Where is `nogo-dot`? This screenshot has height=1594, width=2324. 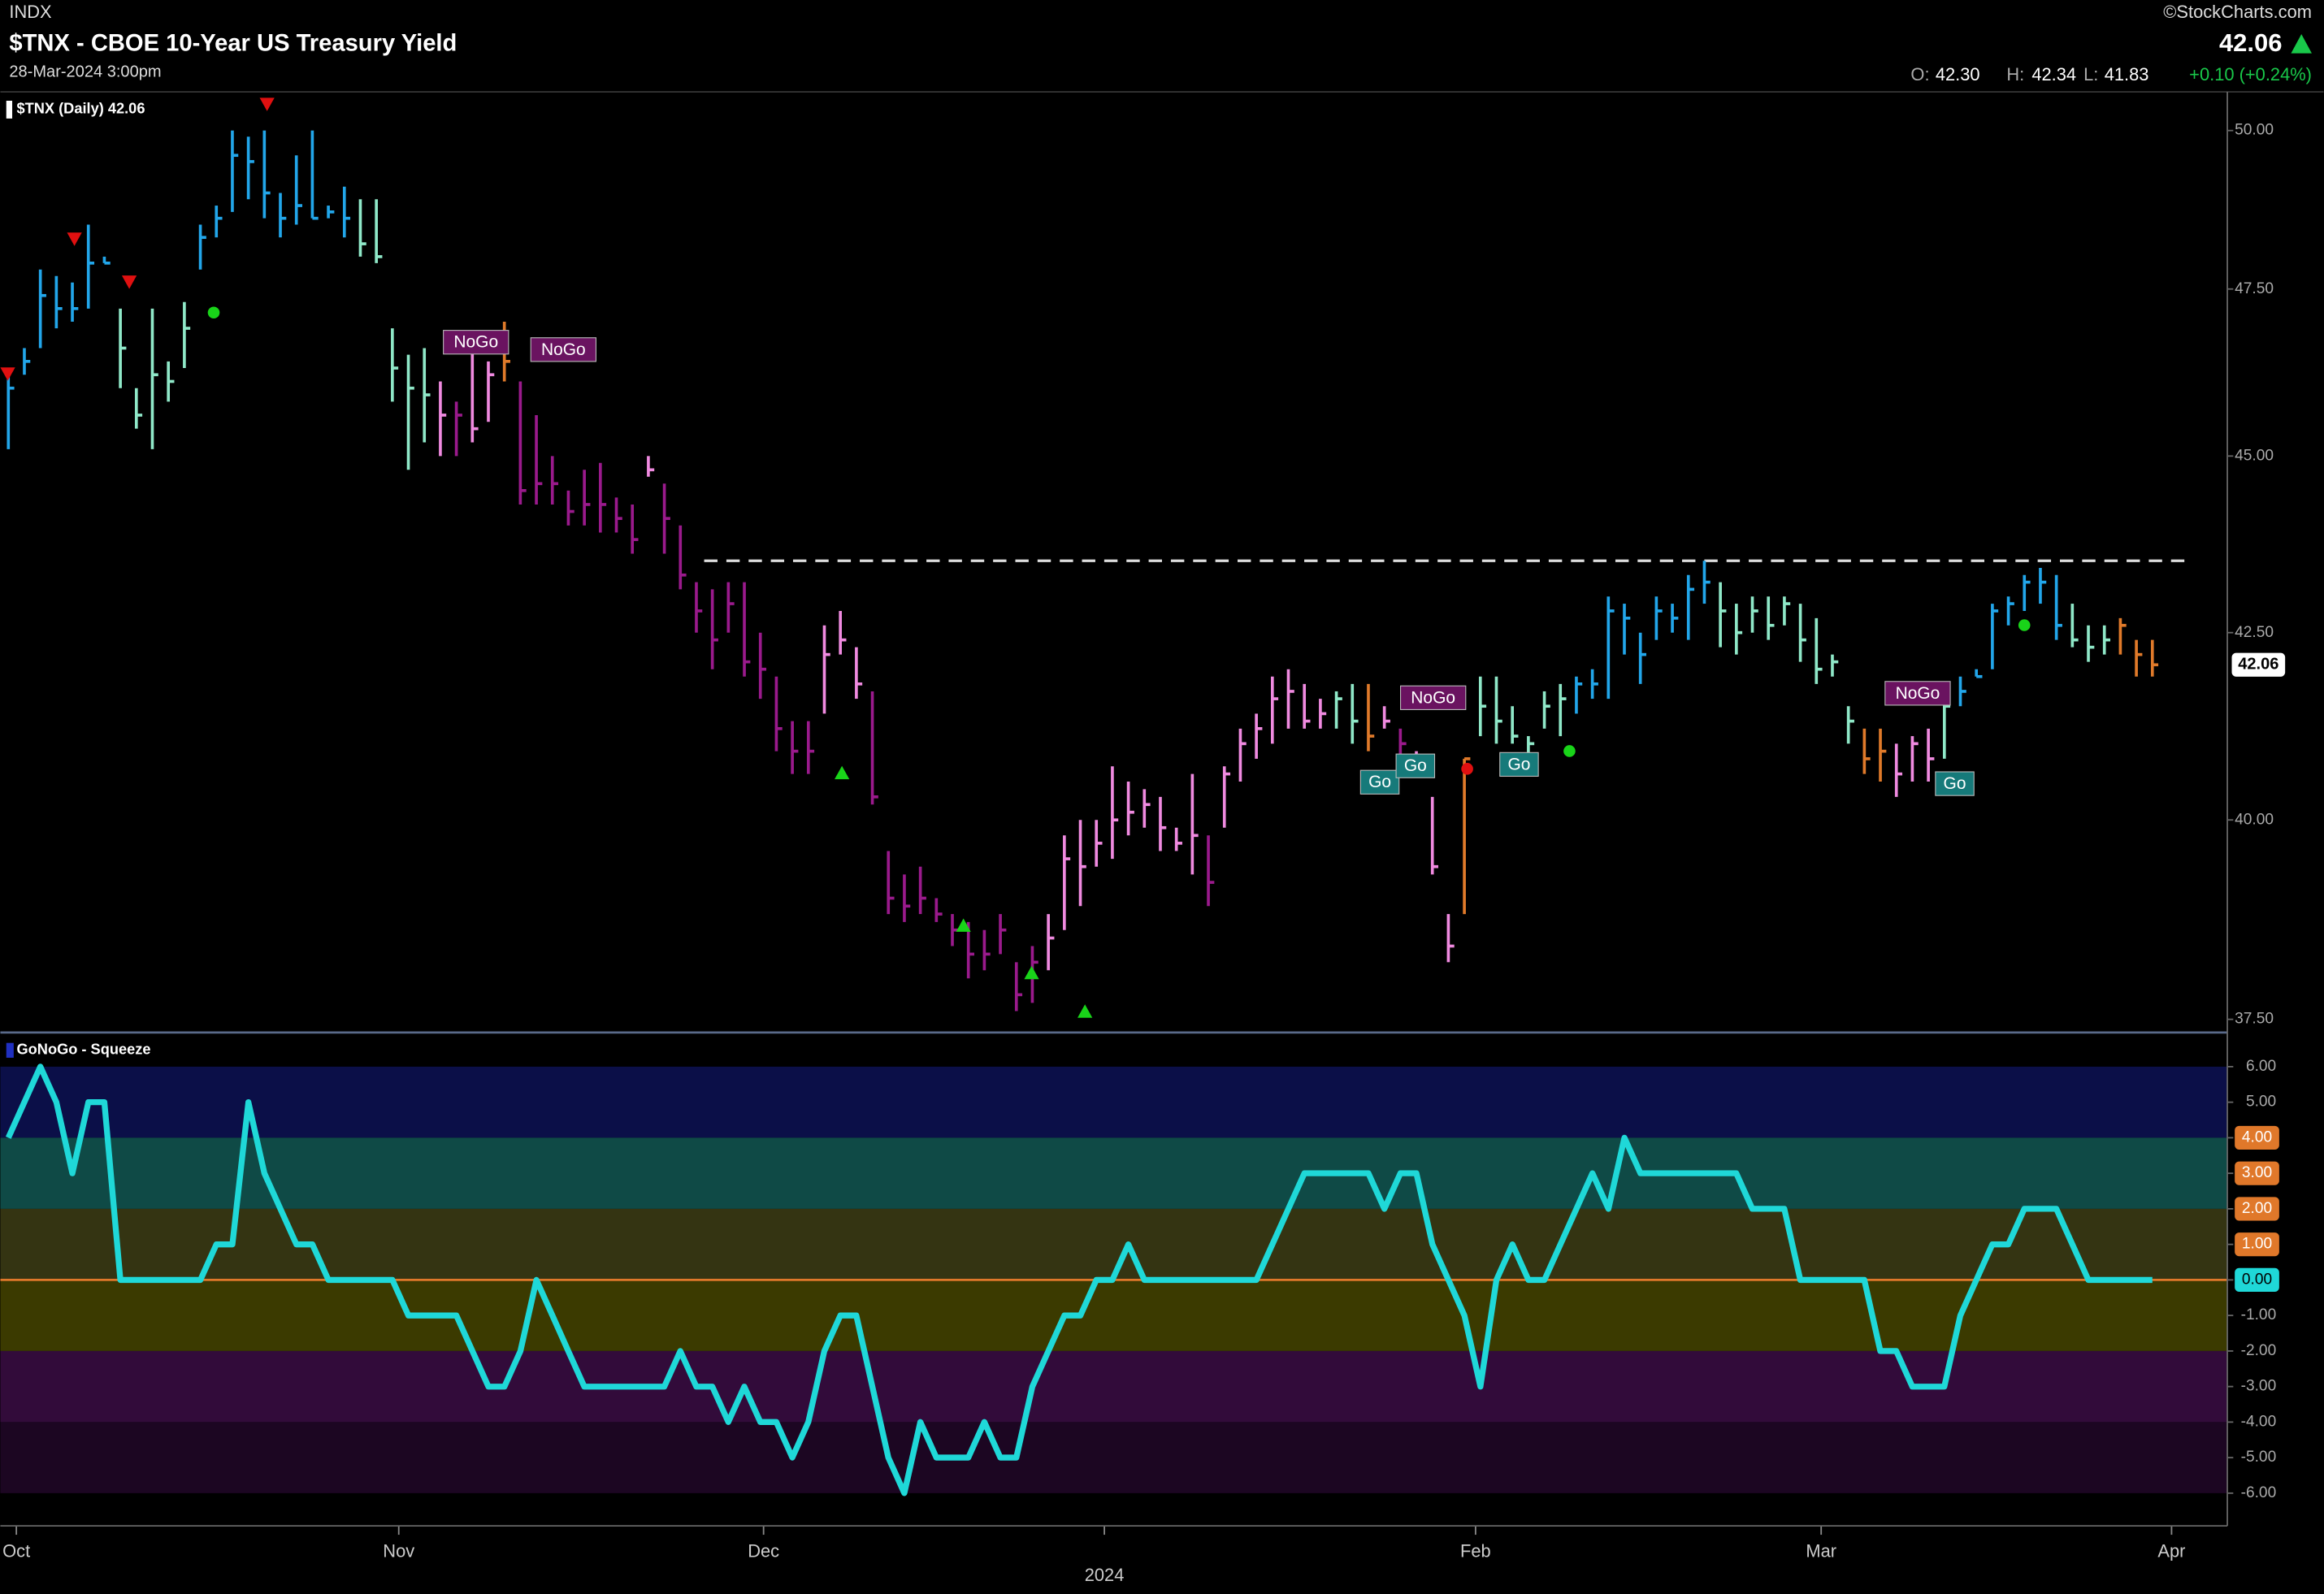 nogo-dot is located at coordinates (1467, 769).